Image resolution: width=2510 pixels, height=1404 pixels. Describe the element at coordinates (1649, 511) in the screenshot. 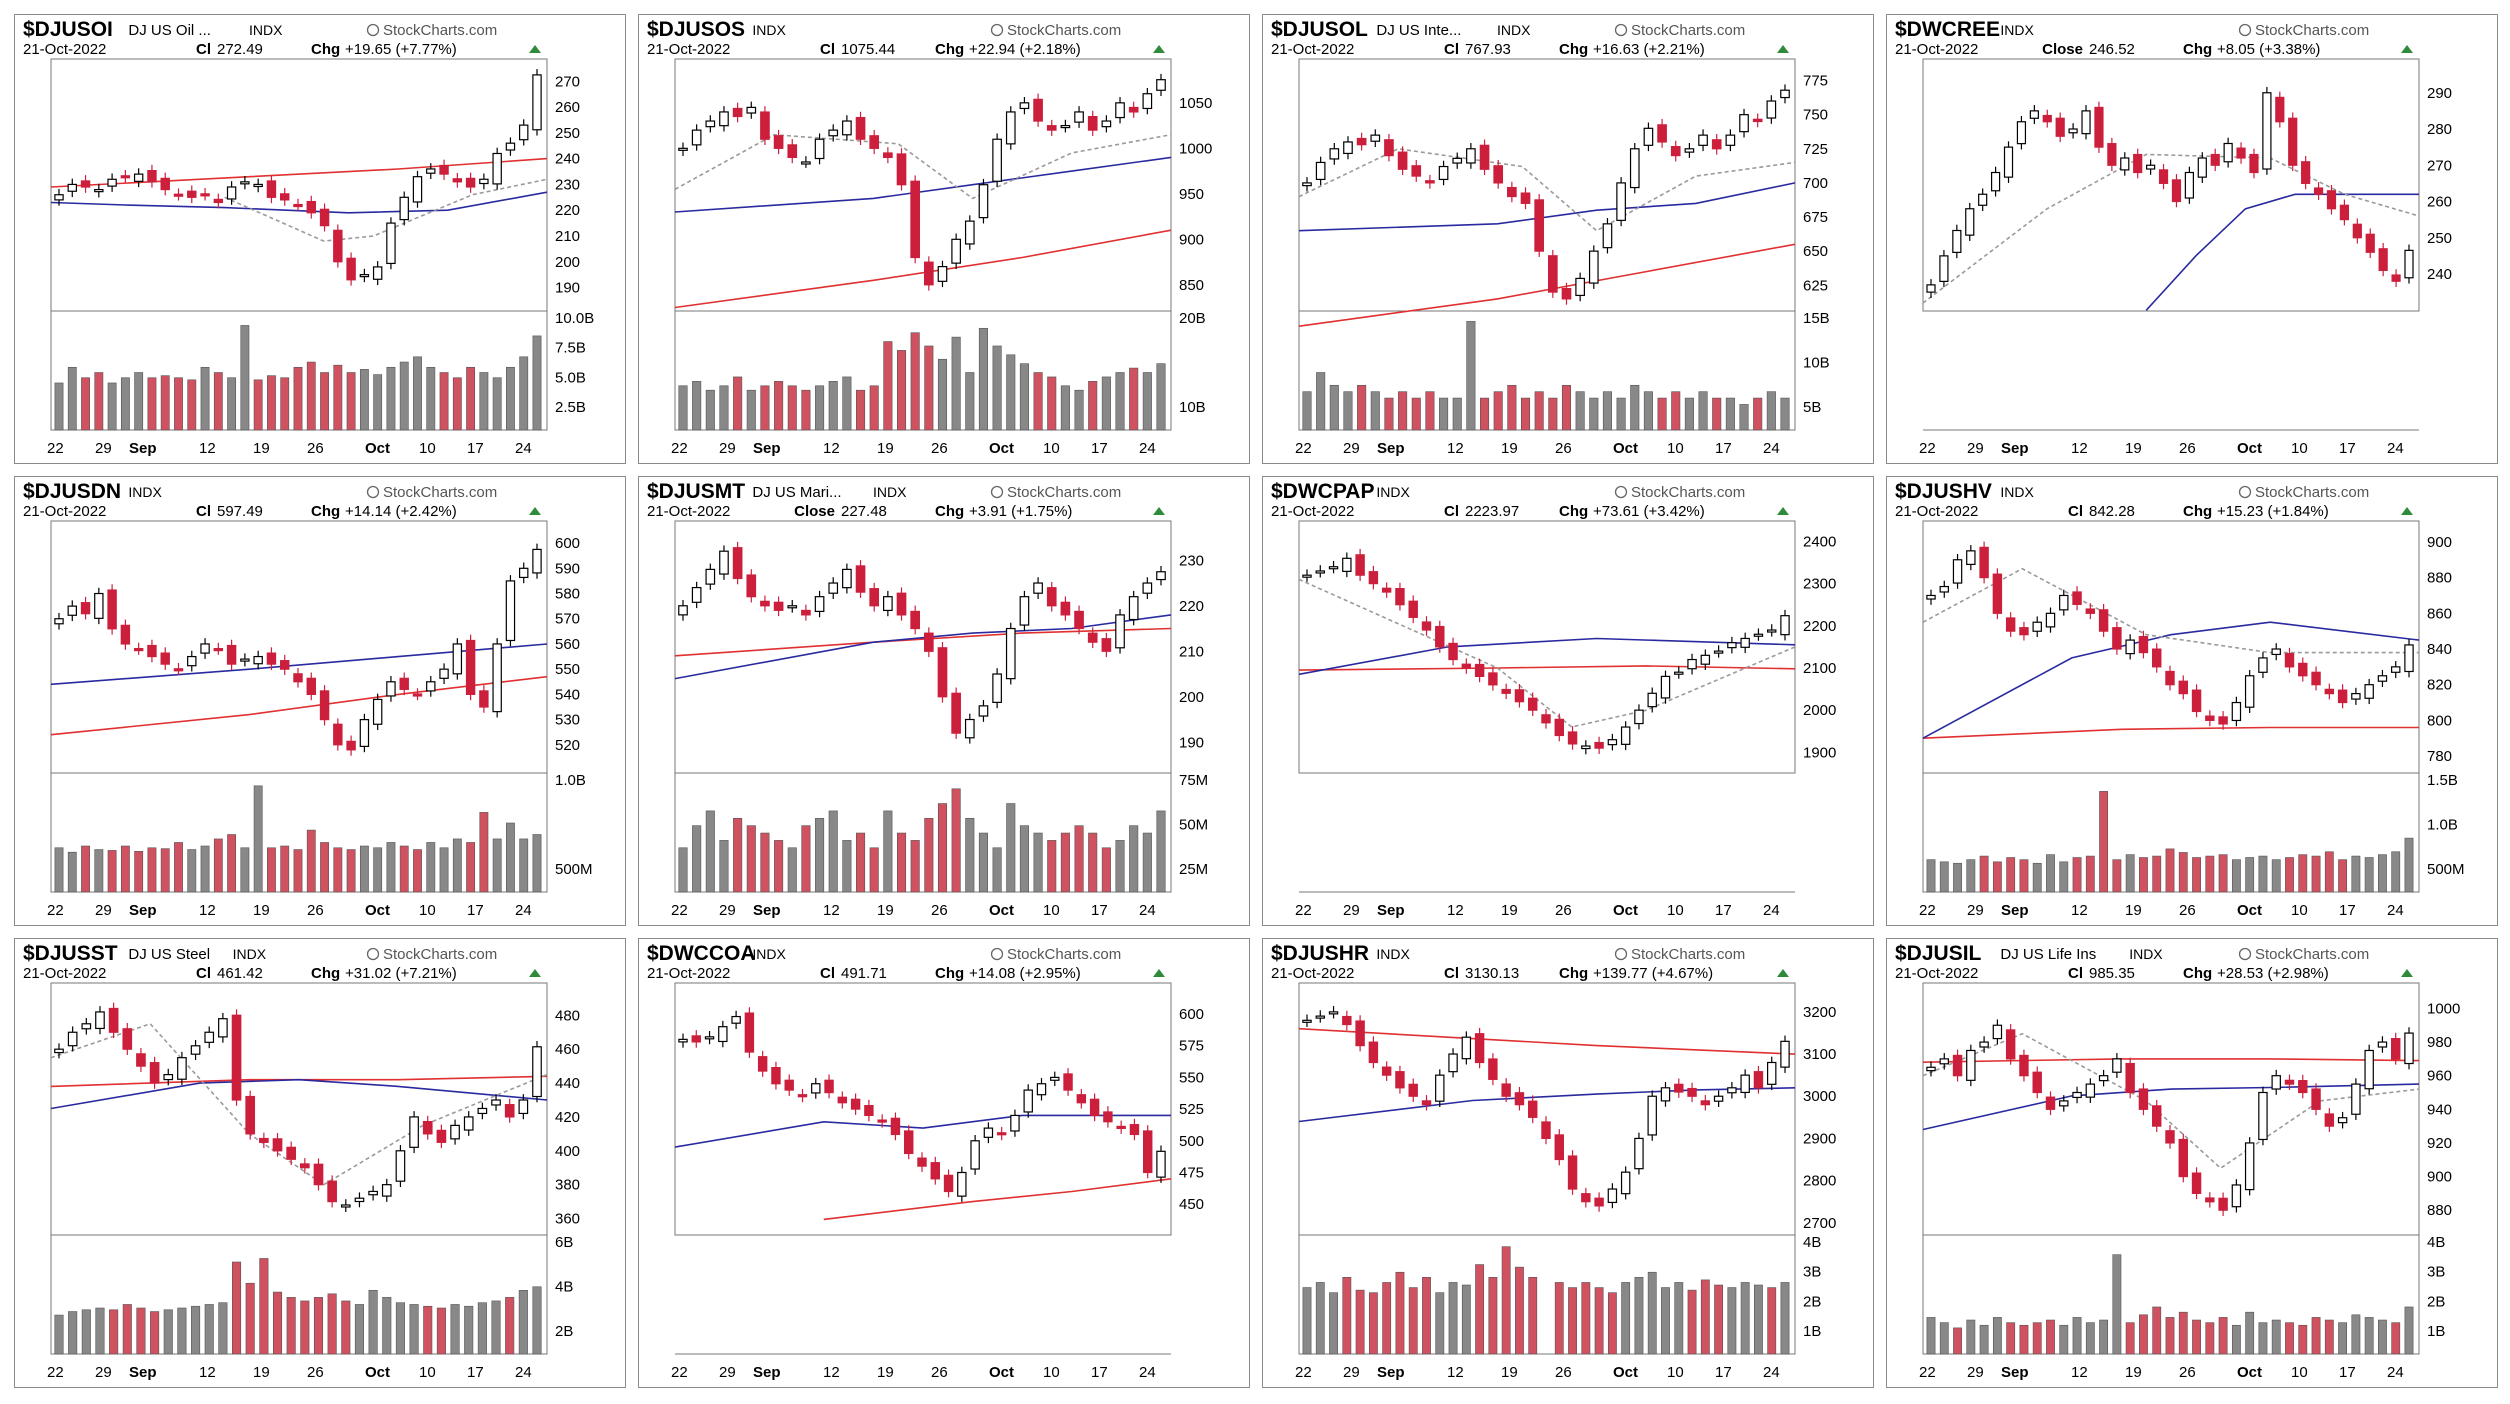

I see `chg-value: +73.61 (+3.42%)` at that location.